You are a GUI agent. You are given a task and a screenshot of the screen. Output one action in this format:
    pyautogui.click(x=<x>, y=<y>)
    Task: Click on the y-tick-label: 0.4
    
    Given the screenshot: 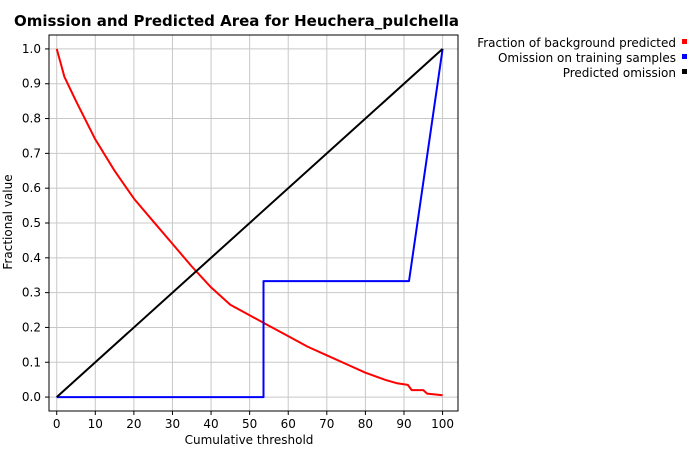 What is the action you would take?
    pyautogui.click(x=31, y=258)
    